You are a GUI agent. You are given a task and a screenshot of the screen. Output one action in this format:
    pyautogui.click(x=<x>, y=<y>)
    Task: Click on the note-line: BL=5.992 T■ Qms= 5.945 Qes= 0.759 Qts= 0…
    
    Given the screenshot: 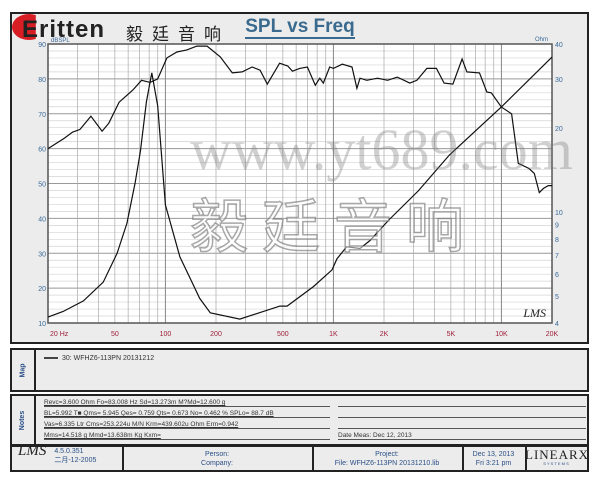 What is the action you would take?
    pyautogui.click(x=187, y=414)
    